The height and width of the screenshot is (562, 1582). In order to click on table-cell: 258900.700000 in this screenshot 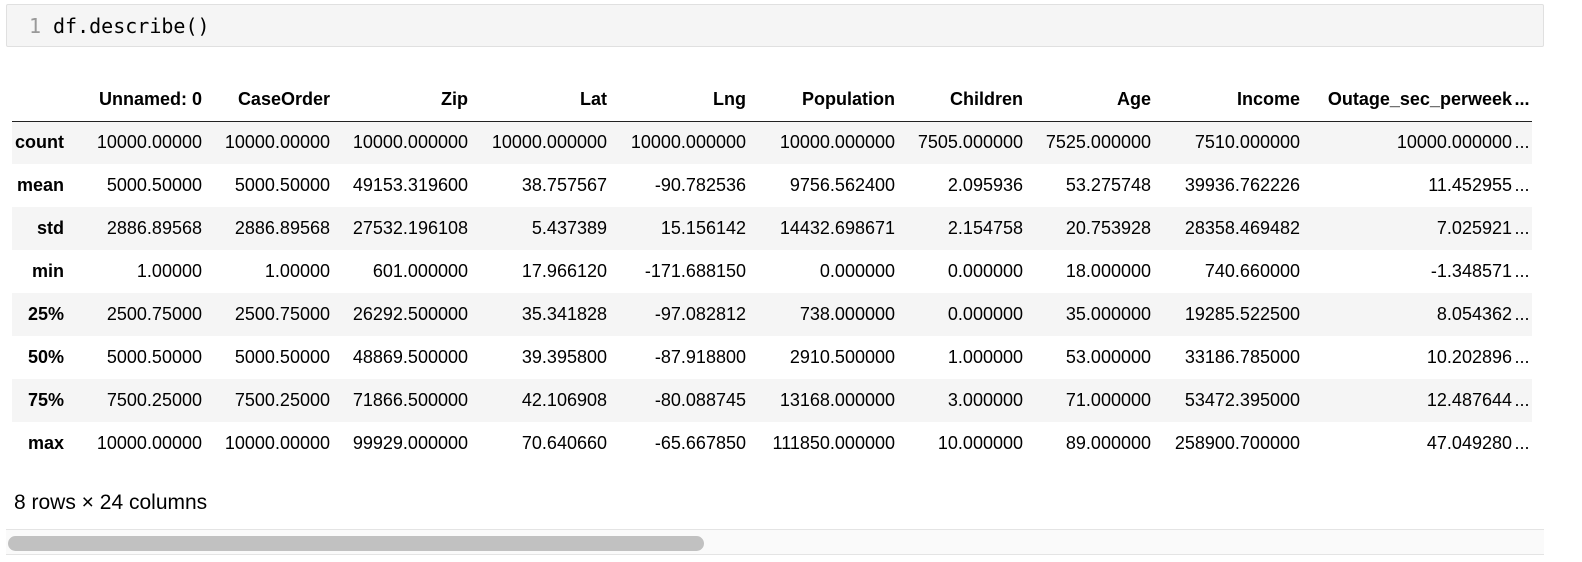, I will do `click(1237, 443)`.